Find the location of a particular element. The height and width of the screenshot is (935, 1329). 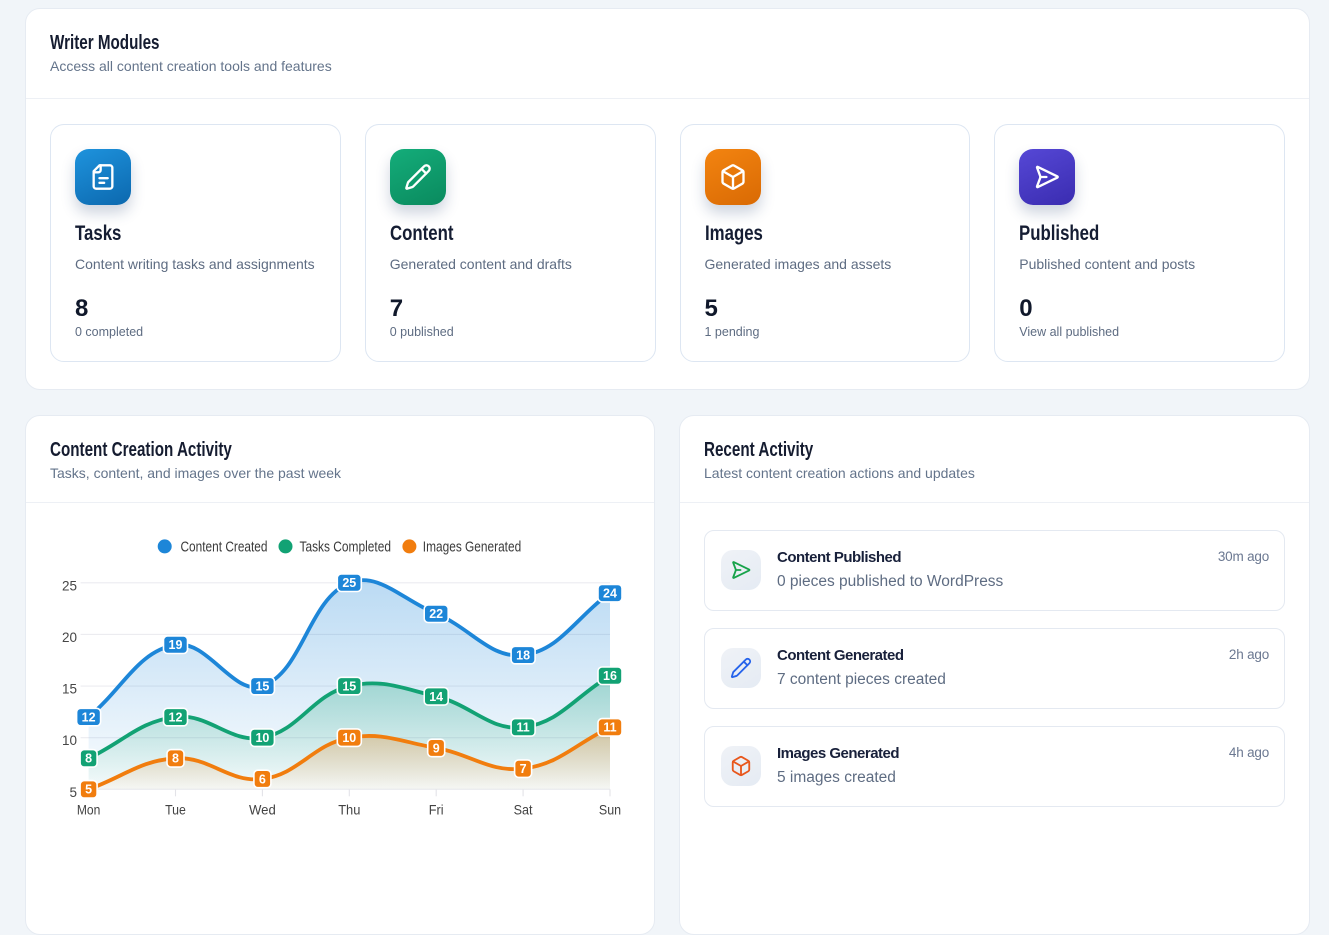

svg-text: 24 is located at coordinates (610, 594).